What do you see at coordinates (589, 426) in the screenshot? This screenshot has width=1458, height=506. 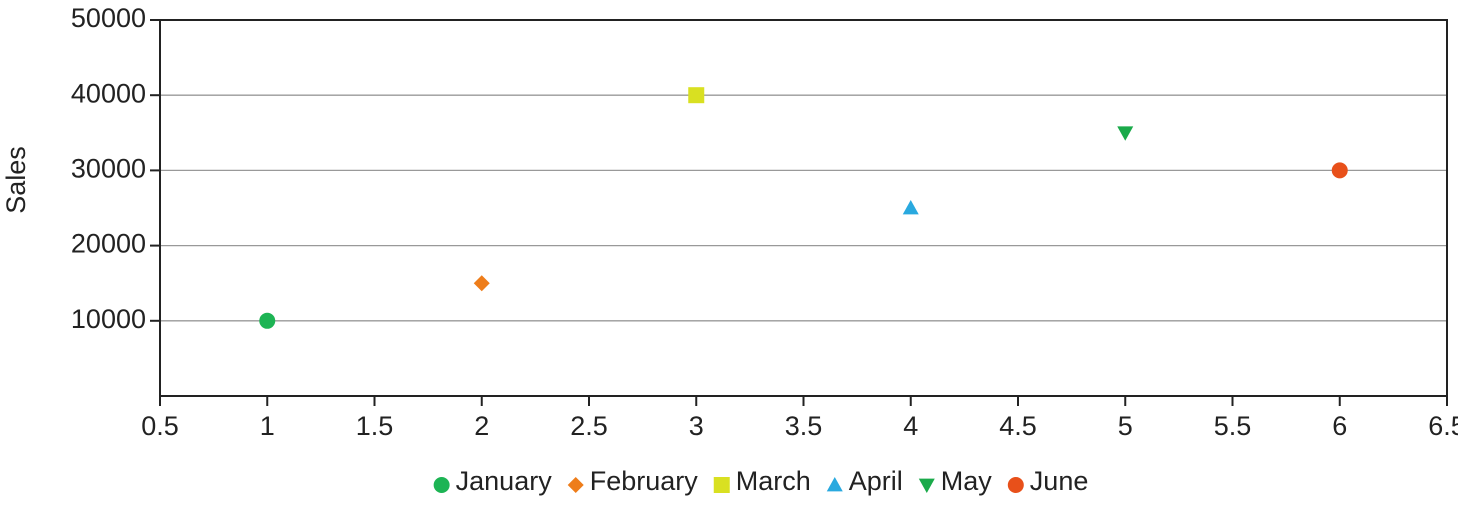 I see `x-tick-label: 2.5` at bounding box center [589, 426].